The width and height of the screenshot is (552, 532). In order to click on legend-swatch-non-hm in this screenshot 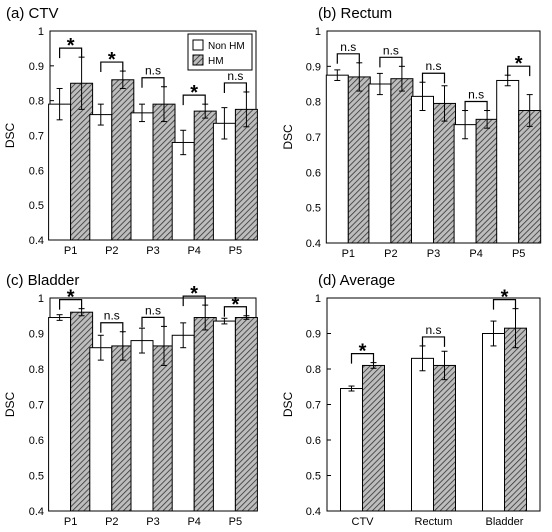, I will do `click(198, 45)`.